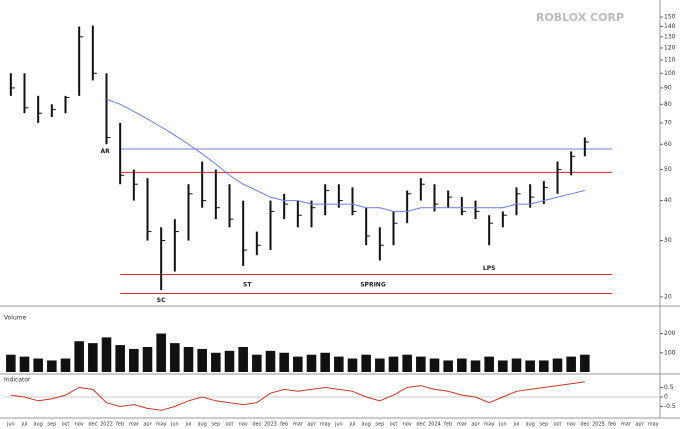 The width and height of the screenshot is (680, 429). Describe the element at coordinates (15, 318) in the screenshot. I see `volume-title: Volume` at that location.